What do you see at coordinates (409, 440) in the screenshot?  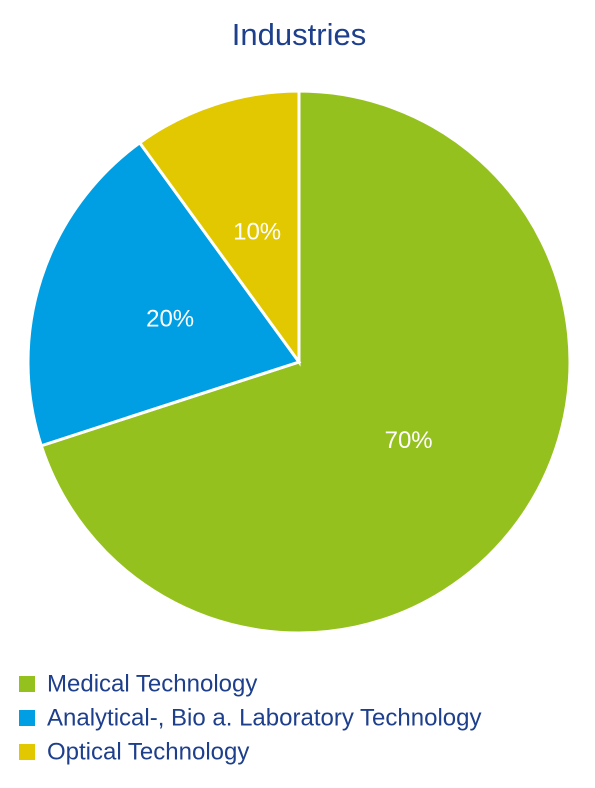 I see `data-label: 70%` at bounding box center [409, 440].